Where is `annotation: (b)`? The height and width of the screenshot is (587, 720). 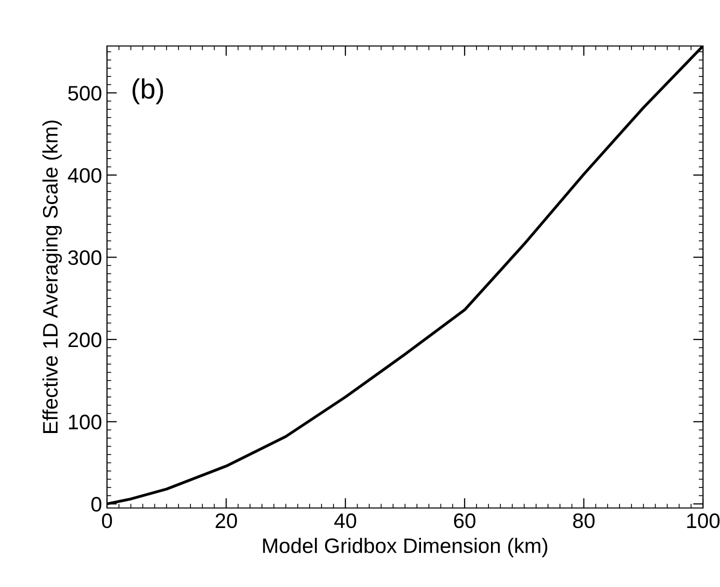
annotation: (b) is located at coordinates (148, 91).